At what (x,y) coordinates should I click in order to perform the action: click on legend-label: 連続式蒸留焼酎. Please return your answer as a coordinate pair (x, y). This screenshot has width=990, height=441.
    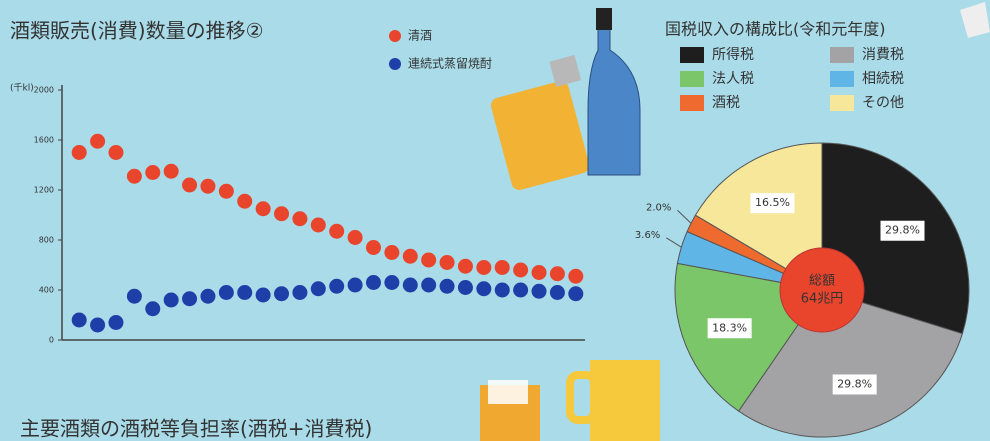
    Looking at the image, I should click on (450, 63).